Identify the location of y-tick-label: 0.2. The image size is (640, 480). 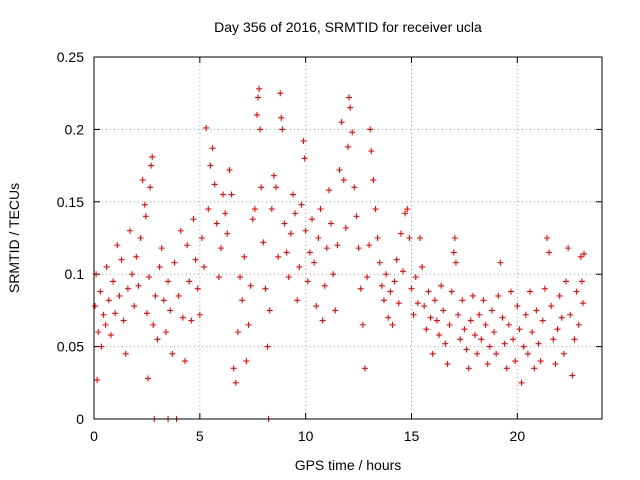
(75, 129).